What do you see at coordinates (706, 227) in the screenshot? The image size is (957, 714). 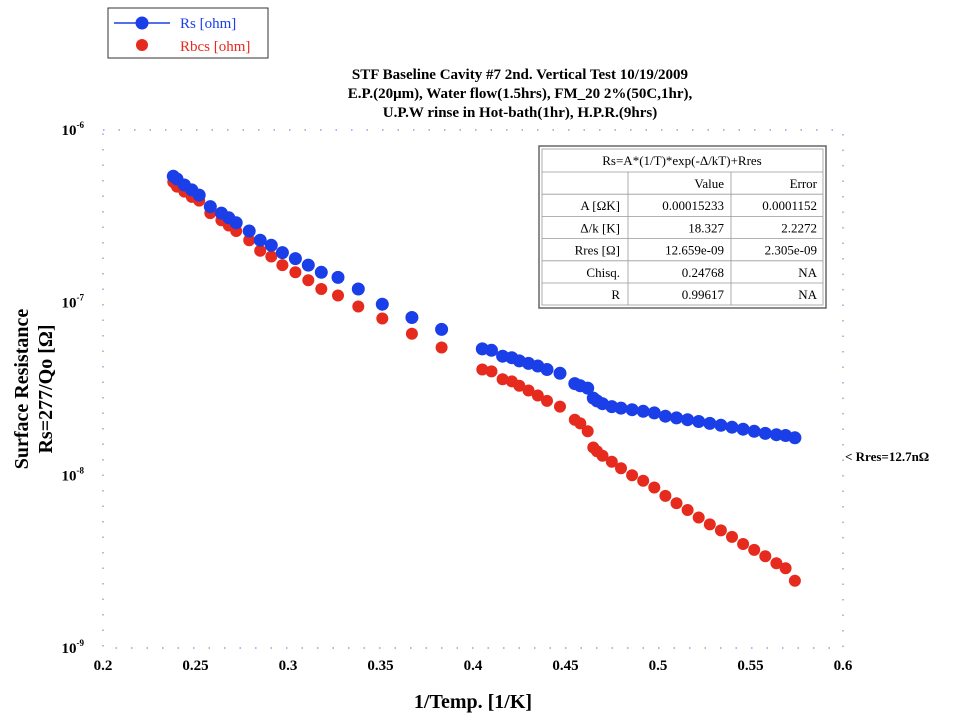 I see `fit-cell-value: 18.327` at bounding box center [706, 227].